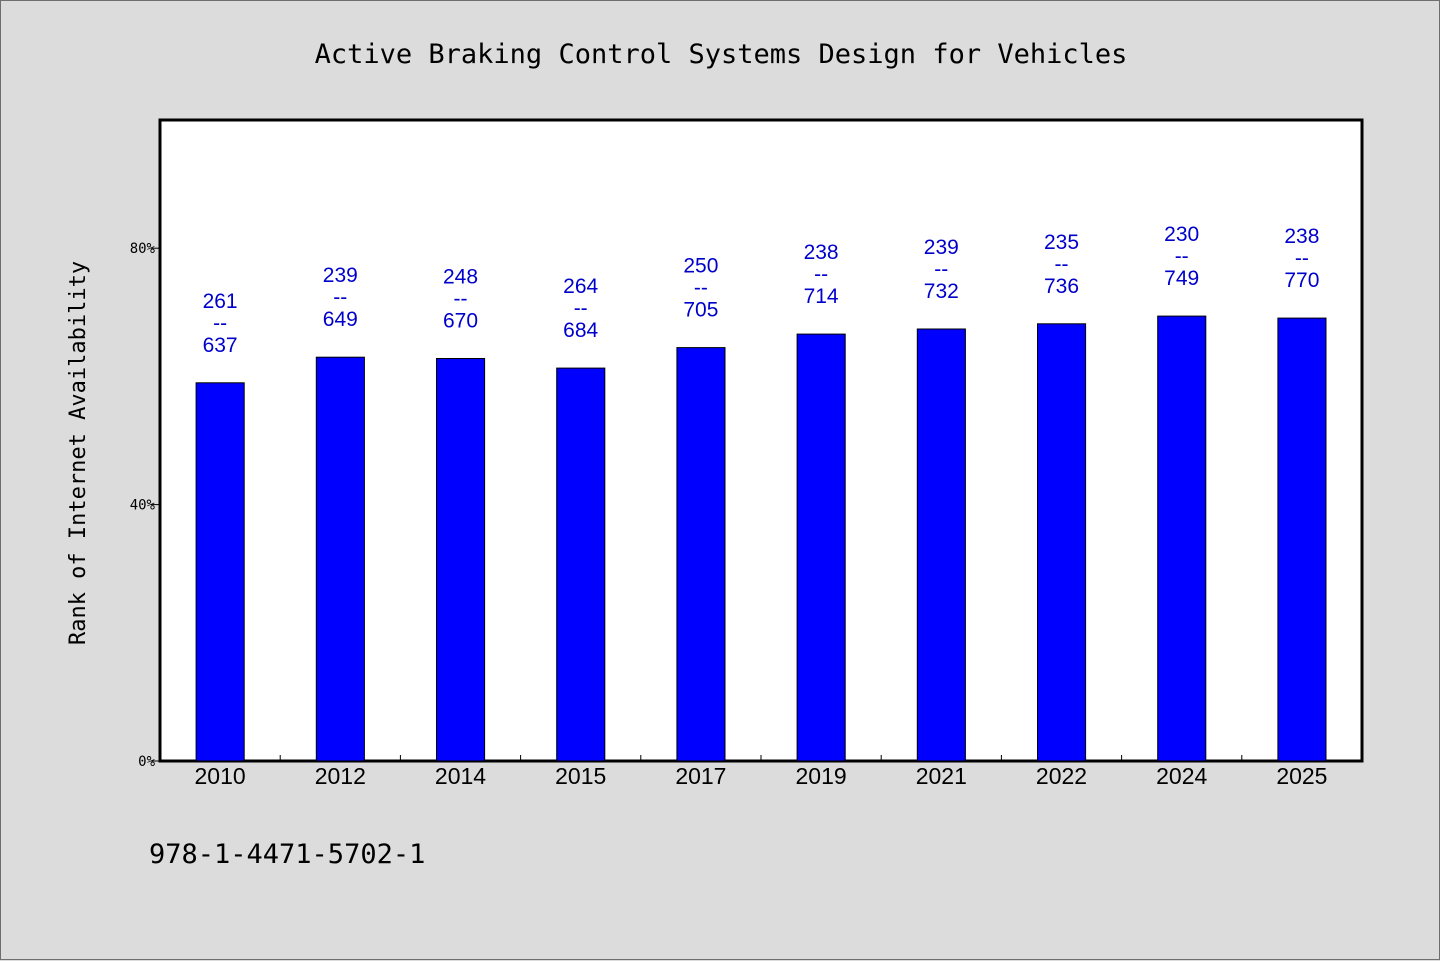  I want to click on data-label-top-2024: 230, so click(1181, 234).